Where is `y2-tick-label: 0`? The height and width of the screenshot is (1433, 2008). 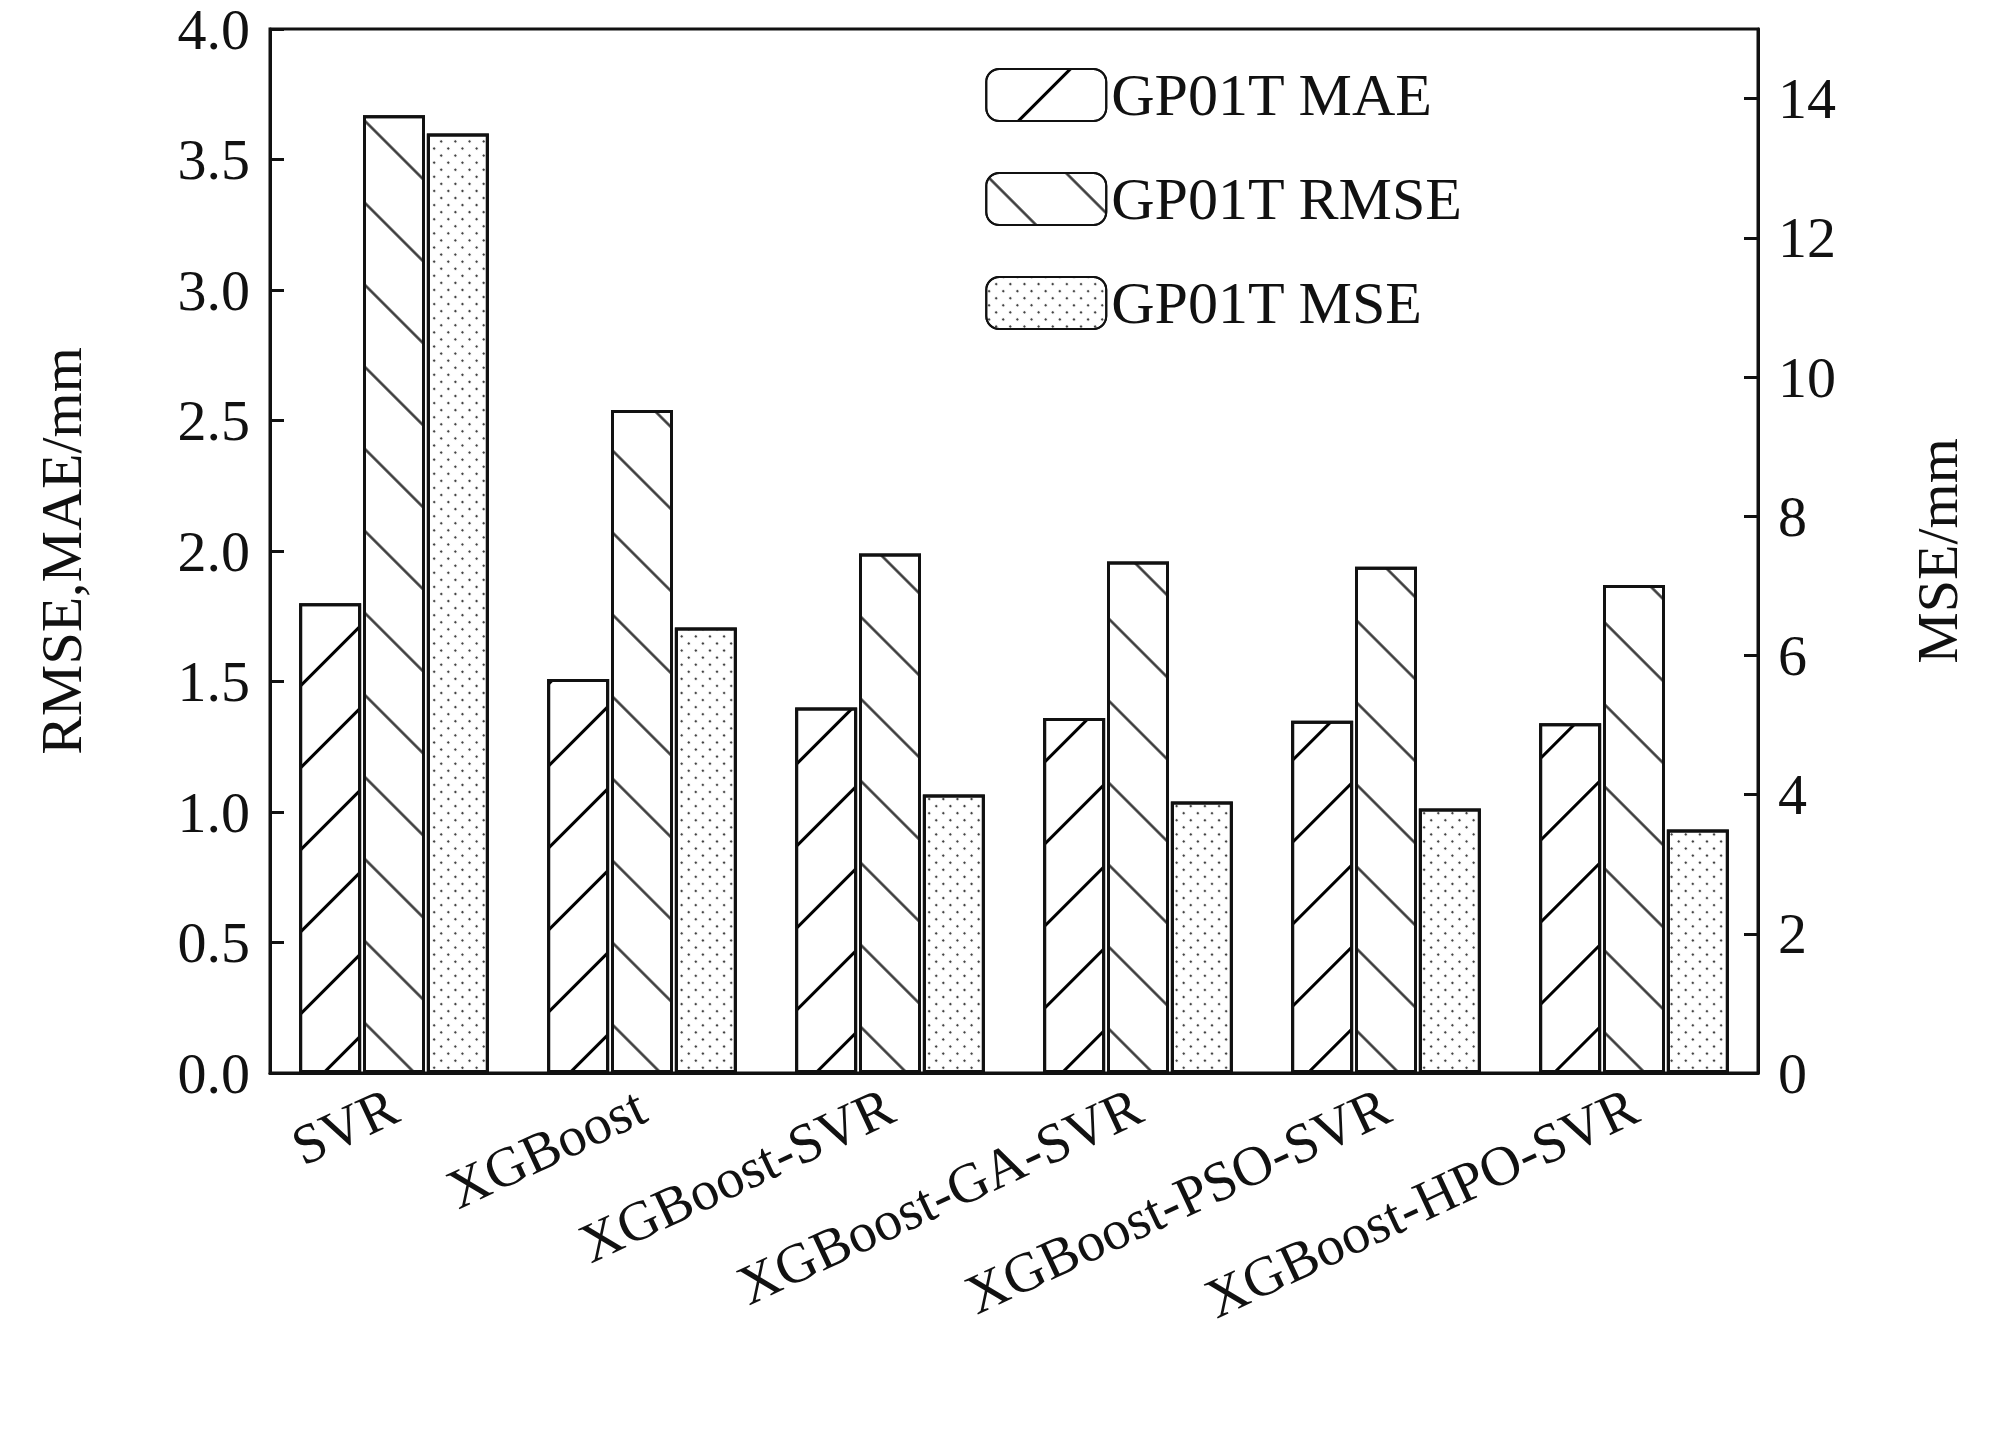
y2-tick-label: 0 is located at coordinates (1792, 1073).